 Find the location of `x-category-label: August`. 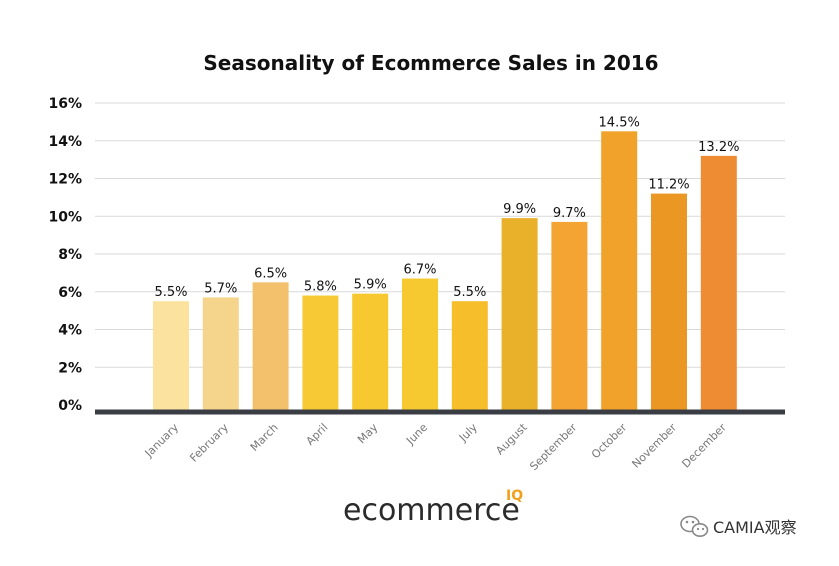

x-category-label: August is located at coordinates (511, 438).